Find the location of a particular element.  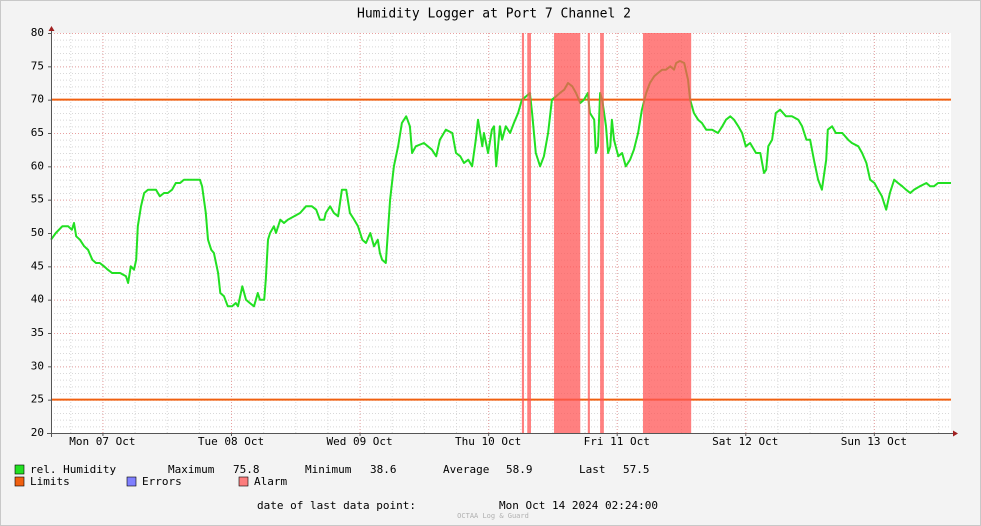

stat-value: 38.6 is located at coordinates (383, 469).